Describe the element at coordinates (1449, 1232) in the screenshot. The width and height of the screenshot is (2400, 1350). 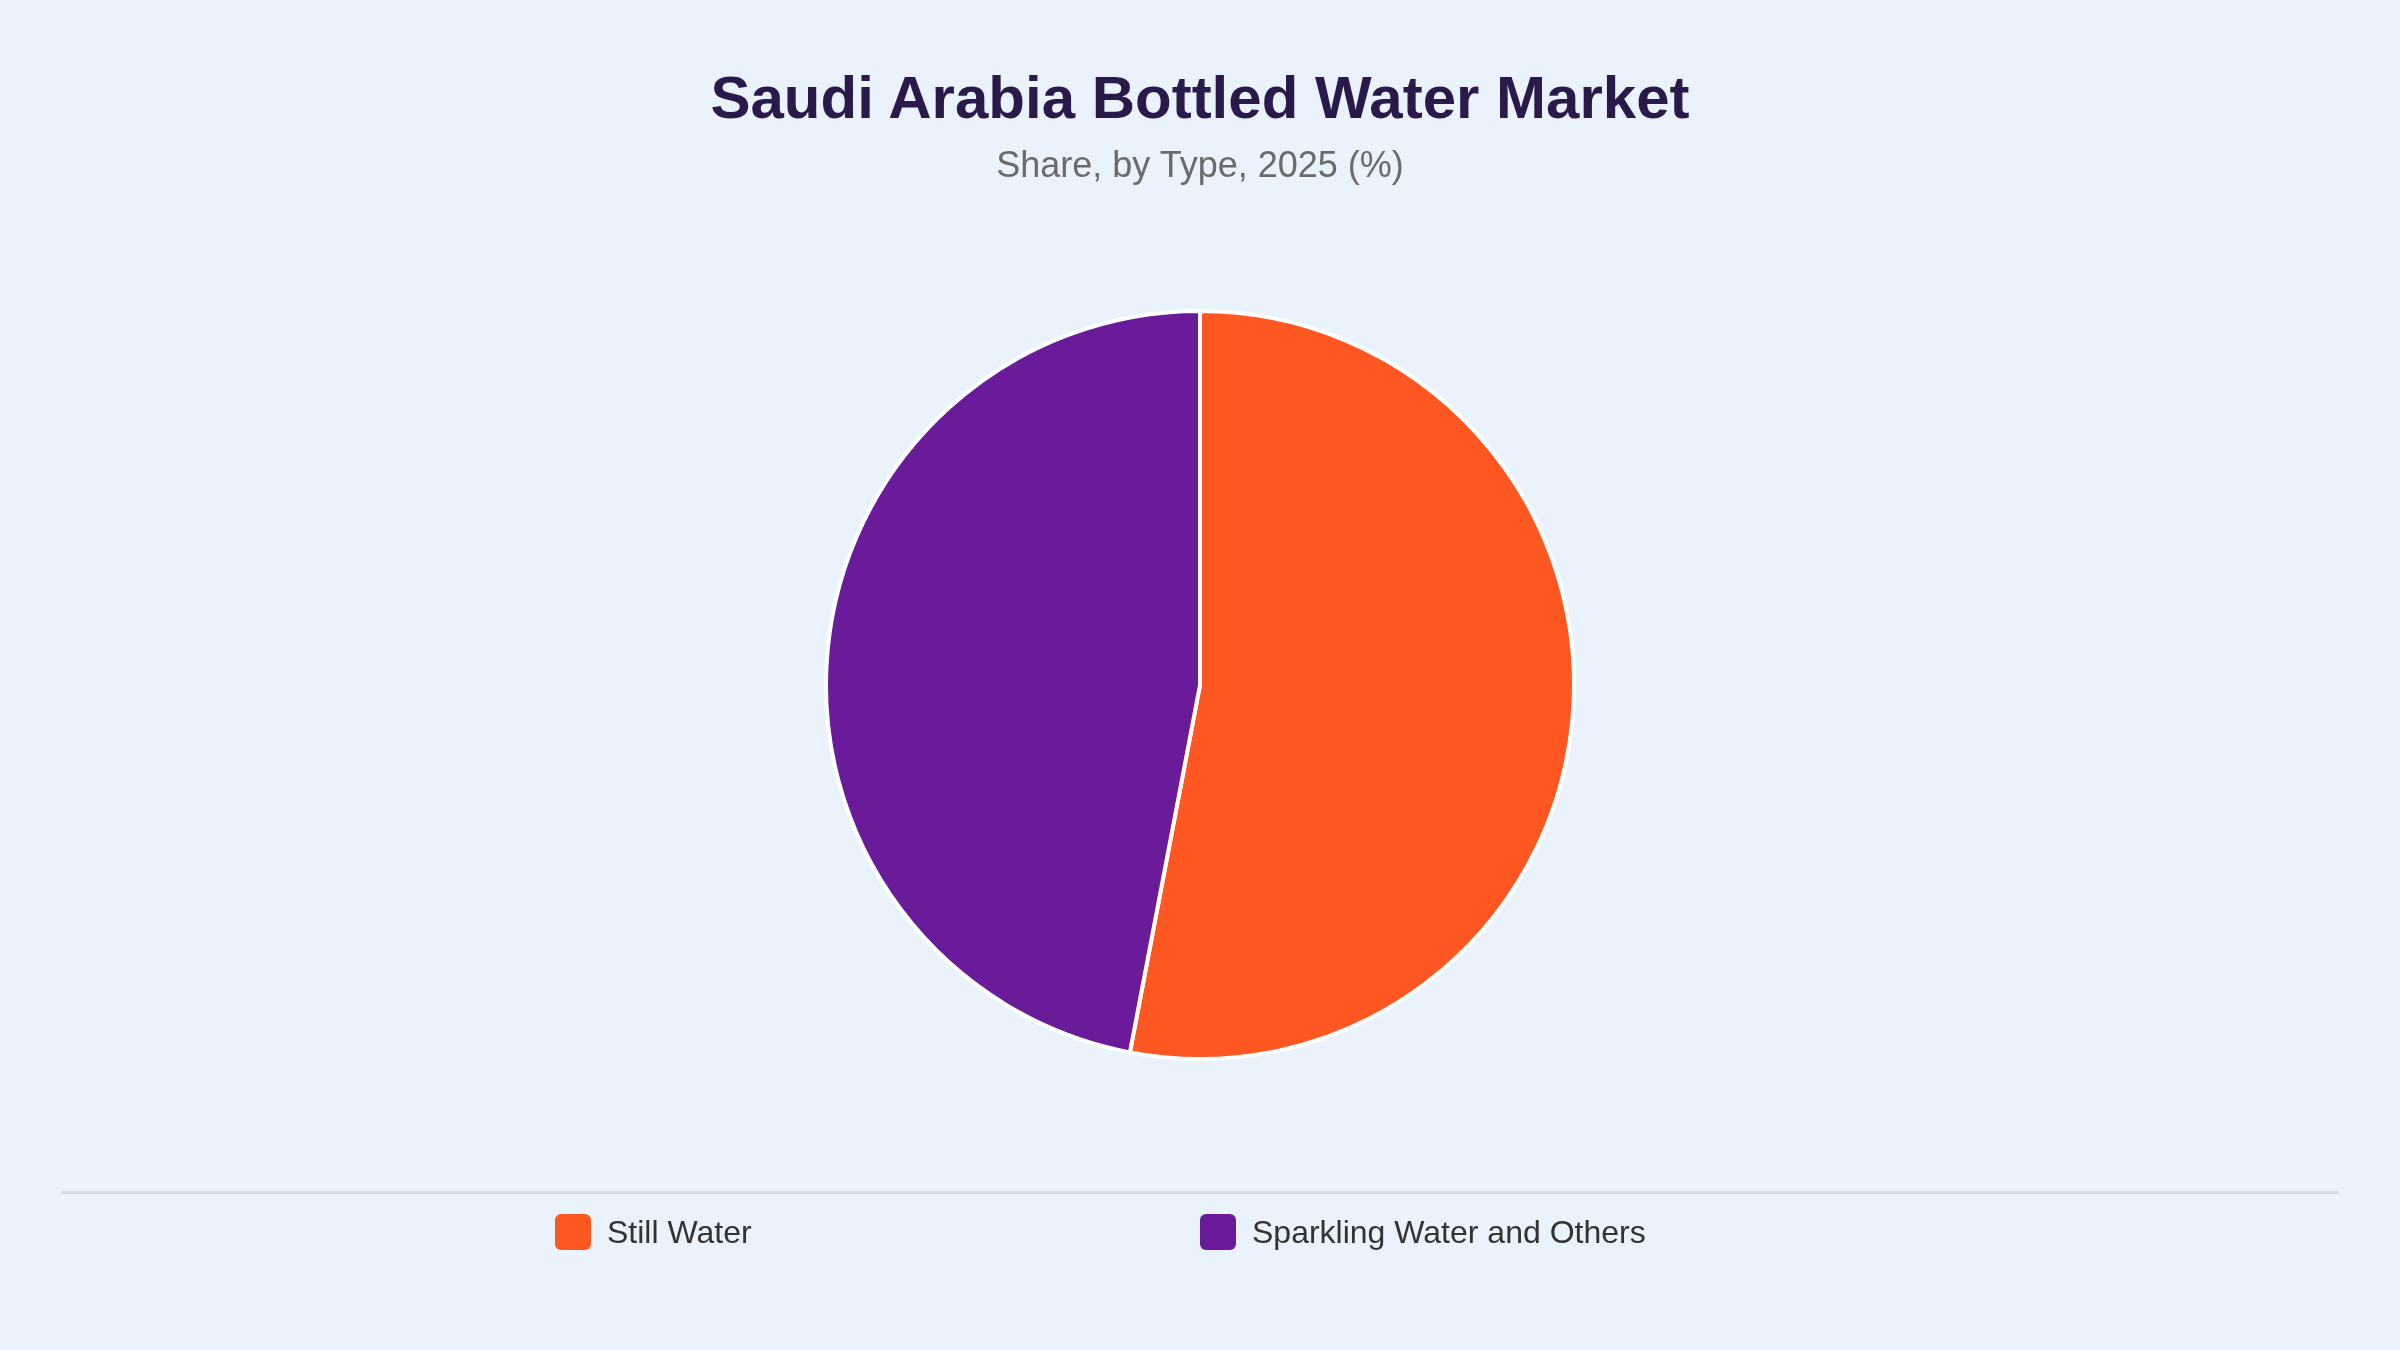
I see `legend-label: Sparkling Water and Others` at that location.